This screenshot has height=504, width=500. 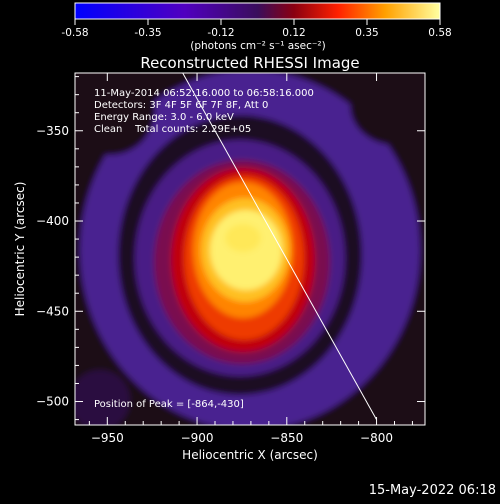 I want to click on x-tick-label: −900, so click(x=197, y=438).